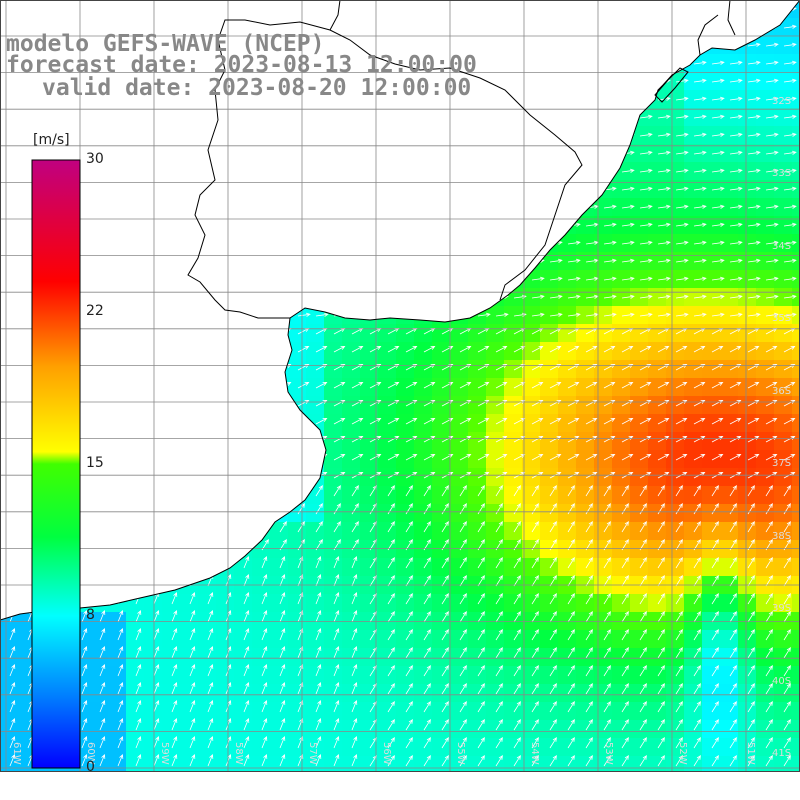 The width and height of the screenshot is (800, 800). I want to click on border-brazil, so click(532, 28).